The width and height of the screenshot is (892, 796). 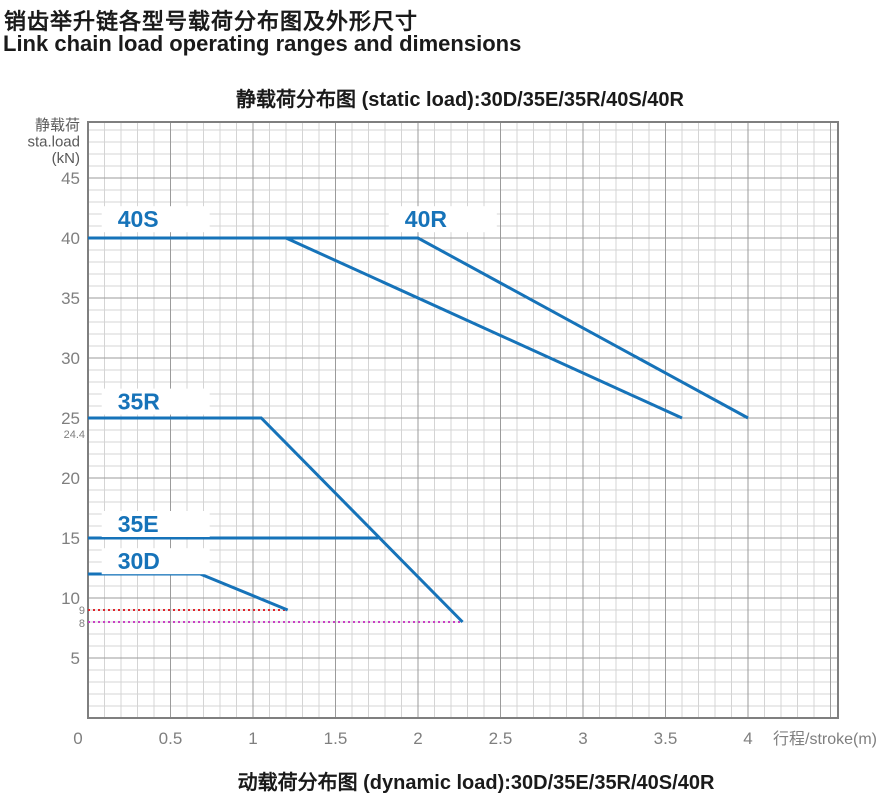 What do you see at coordinates (70, 178) in the screenshot?
I see `y-tick-45: 45` at bounding box center [70, 178].